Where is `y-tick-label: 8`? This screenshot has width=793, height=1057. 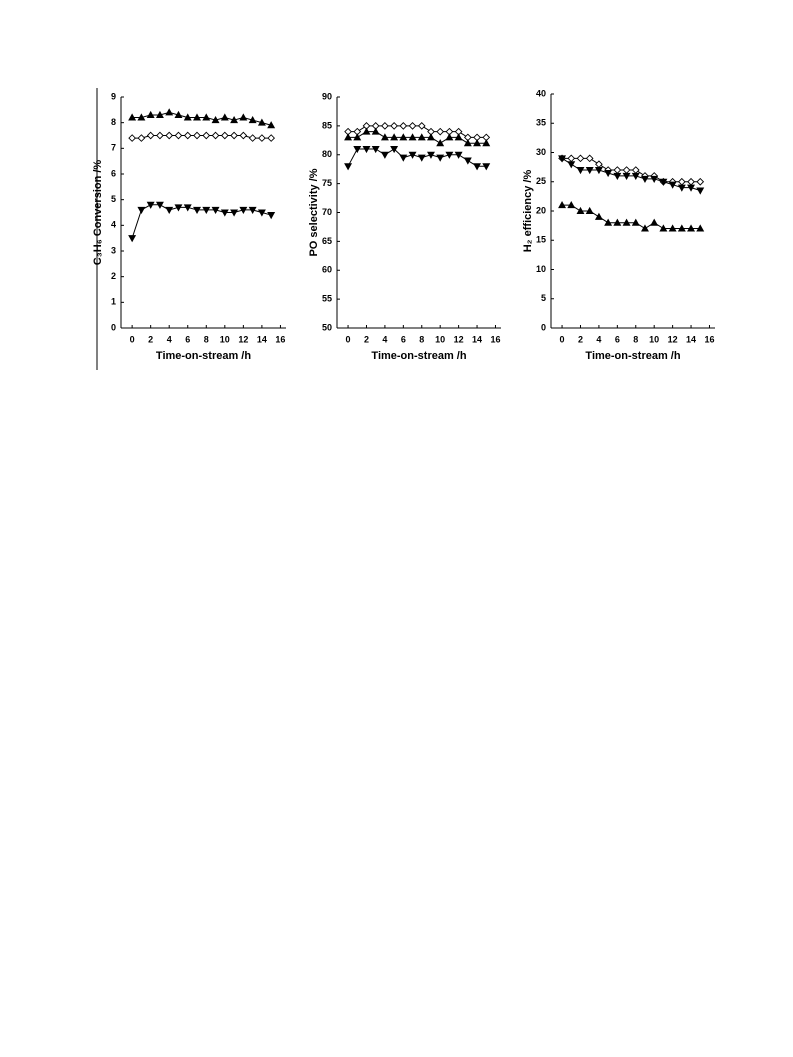
y-tick-label: 8 is located at coordinates (113, 122).